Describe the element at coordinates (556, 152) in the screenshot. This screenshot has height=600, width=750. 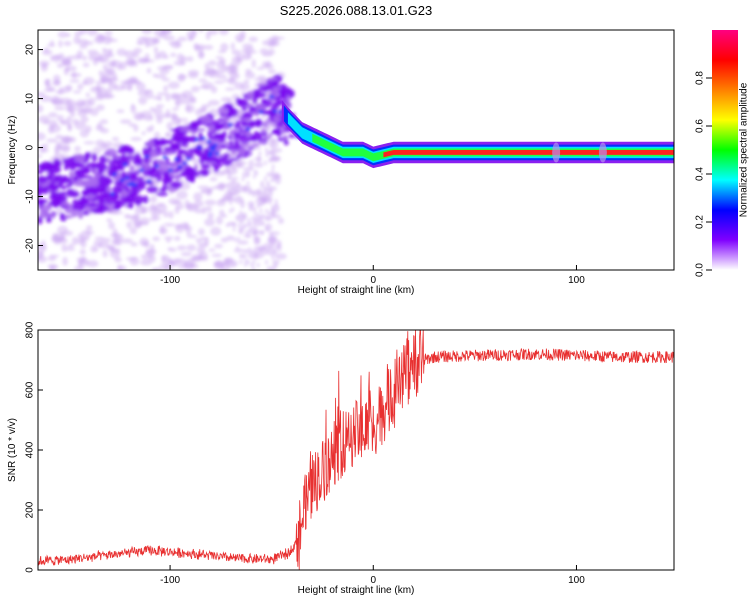
I see `ridge-bump` at that location.